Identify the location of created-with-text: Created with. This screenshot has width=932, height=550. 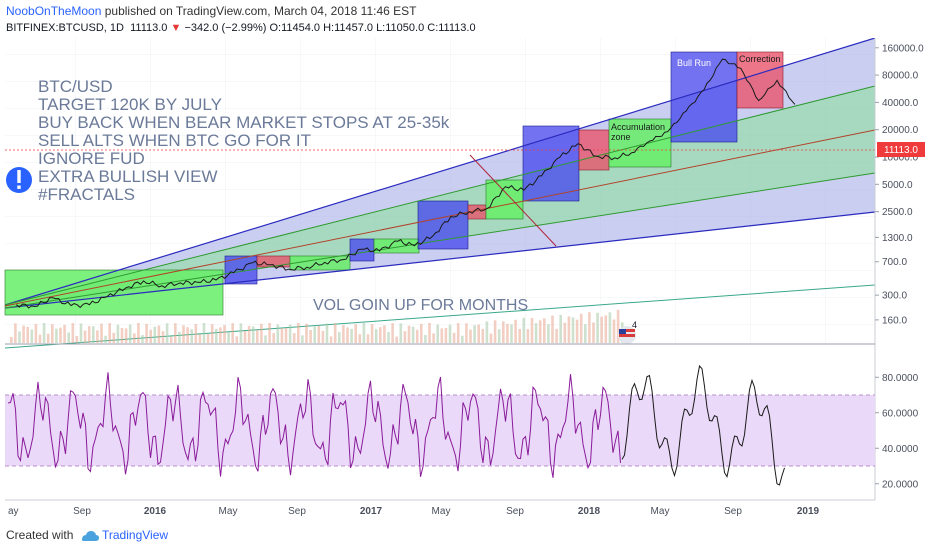
(40, 535).